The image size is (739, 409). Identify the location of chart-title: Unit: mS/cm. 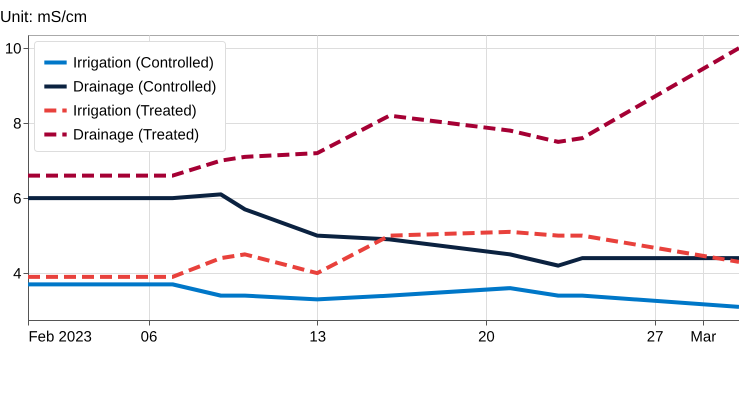
(44, 17).